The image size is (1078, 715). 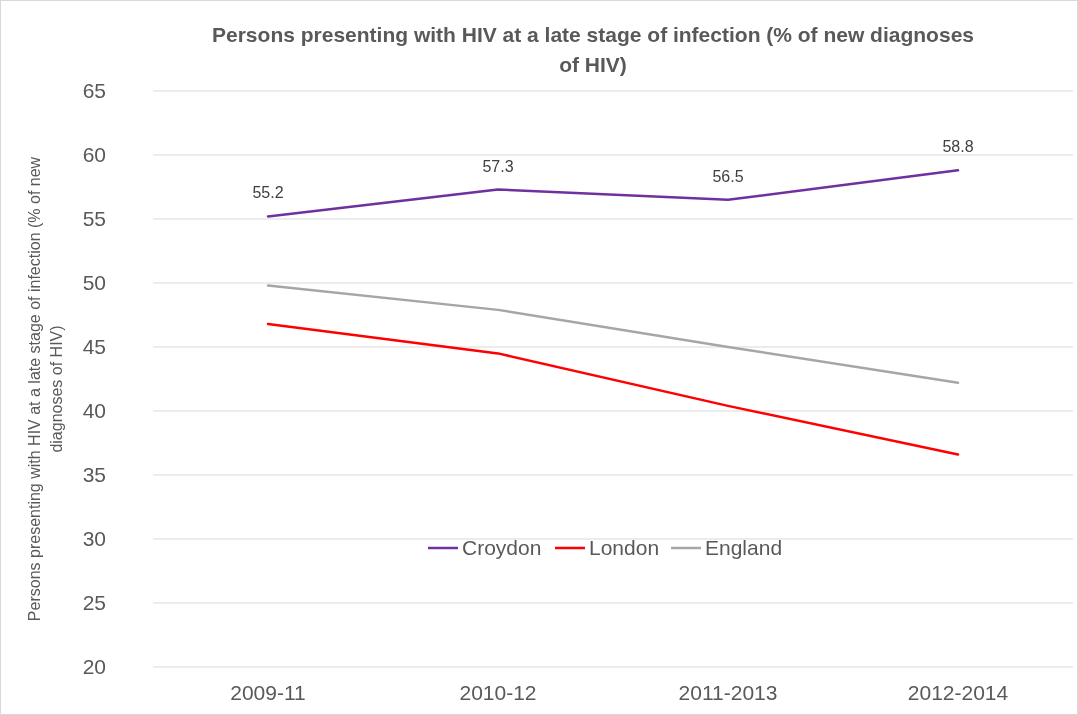 I want to click on y-tick-label: 45, so click(x=94, y=347).